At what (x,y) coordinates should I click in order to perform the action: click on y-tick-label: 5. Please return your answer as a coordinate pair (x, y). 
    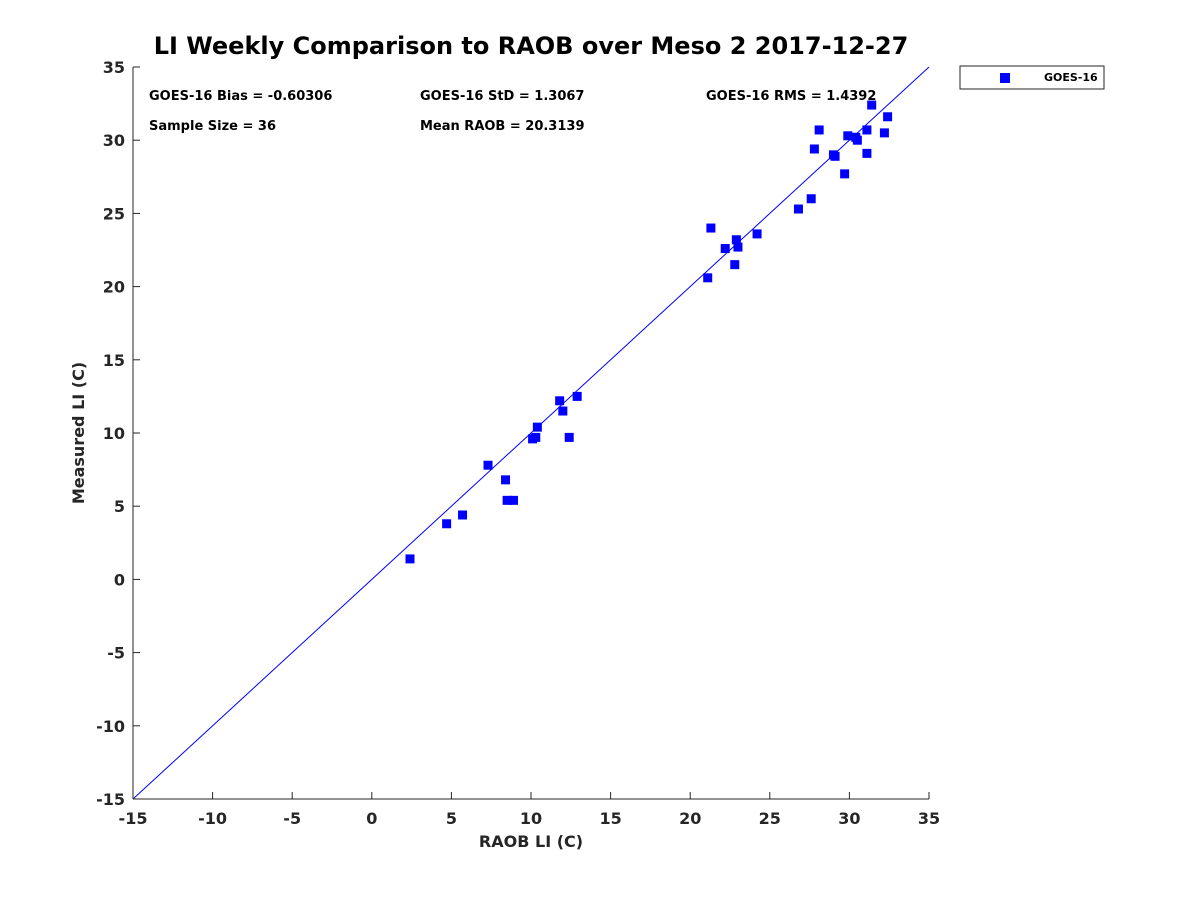
    Looking at the image, I should click on (119, 506).